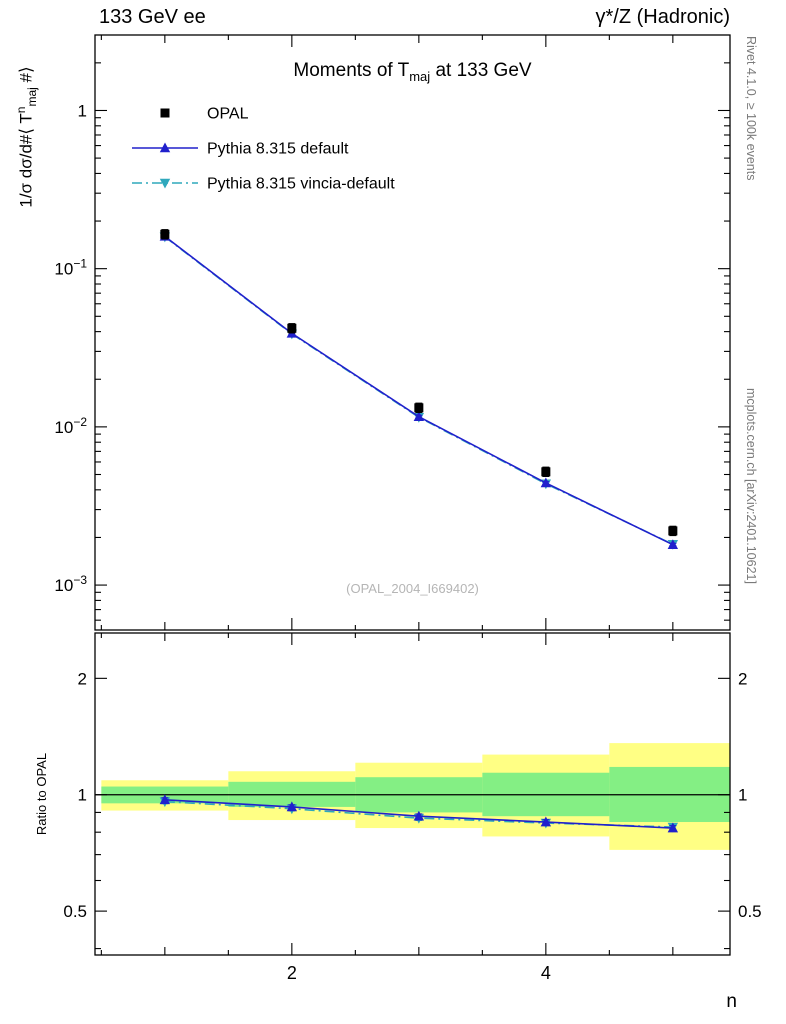  I want to click on ratio-axis-label: Ratio to OPAL, so click(41, 794).